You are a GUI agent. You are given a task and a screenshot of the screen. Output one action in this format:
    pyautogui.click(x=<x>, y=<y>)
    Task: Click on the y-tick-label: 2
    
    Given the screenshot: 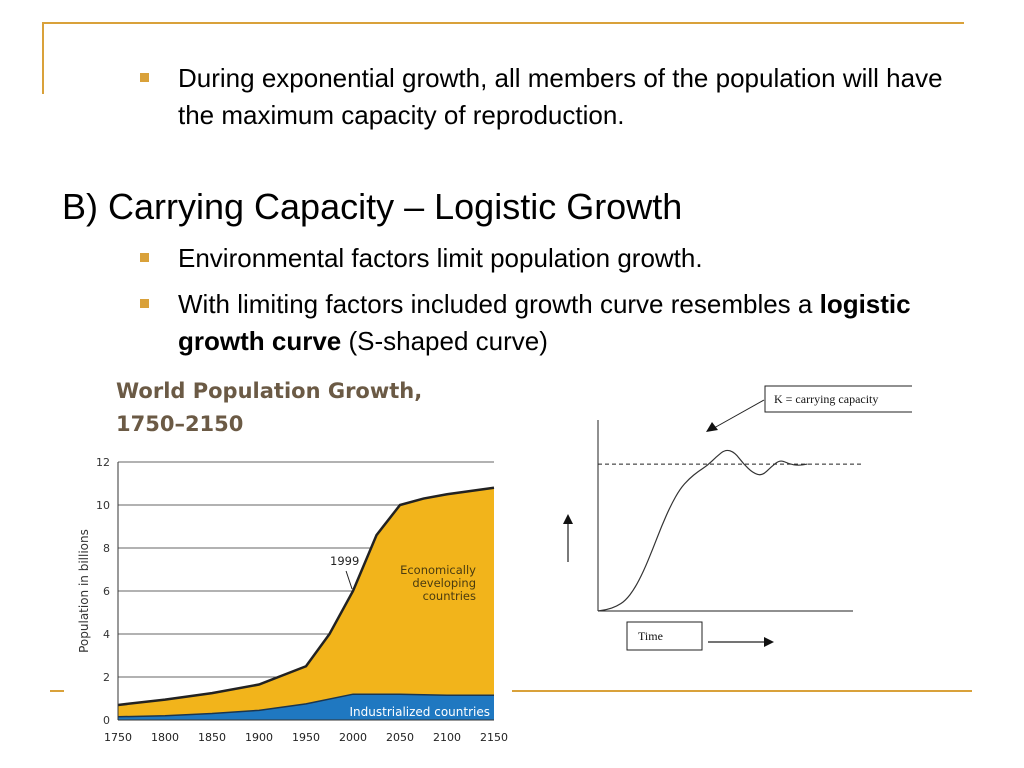 What is the action you would take?
    pyautogui.click(x=106, y=677)
    